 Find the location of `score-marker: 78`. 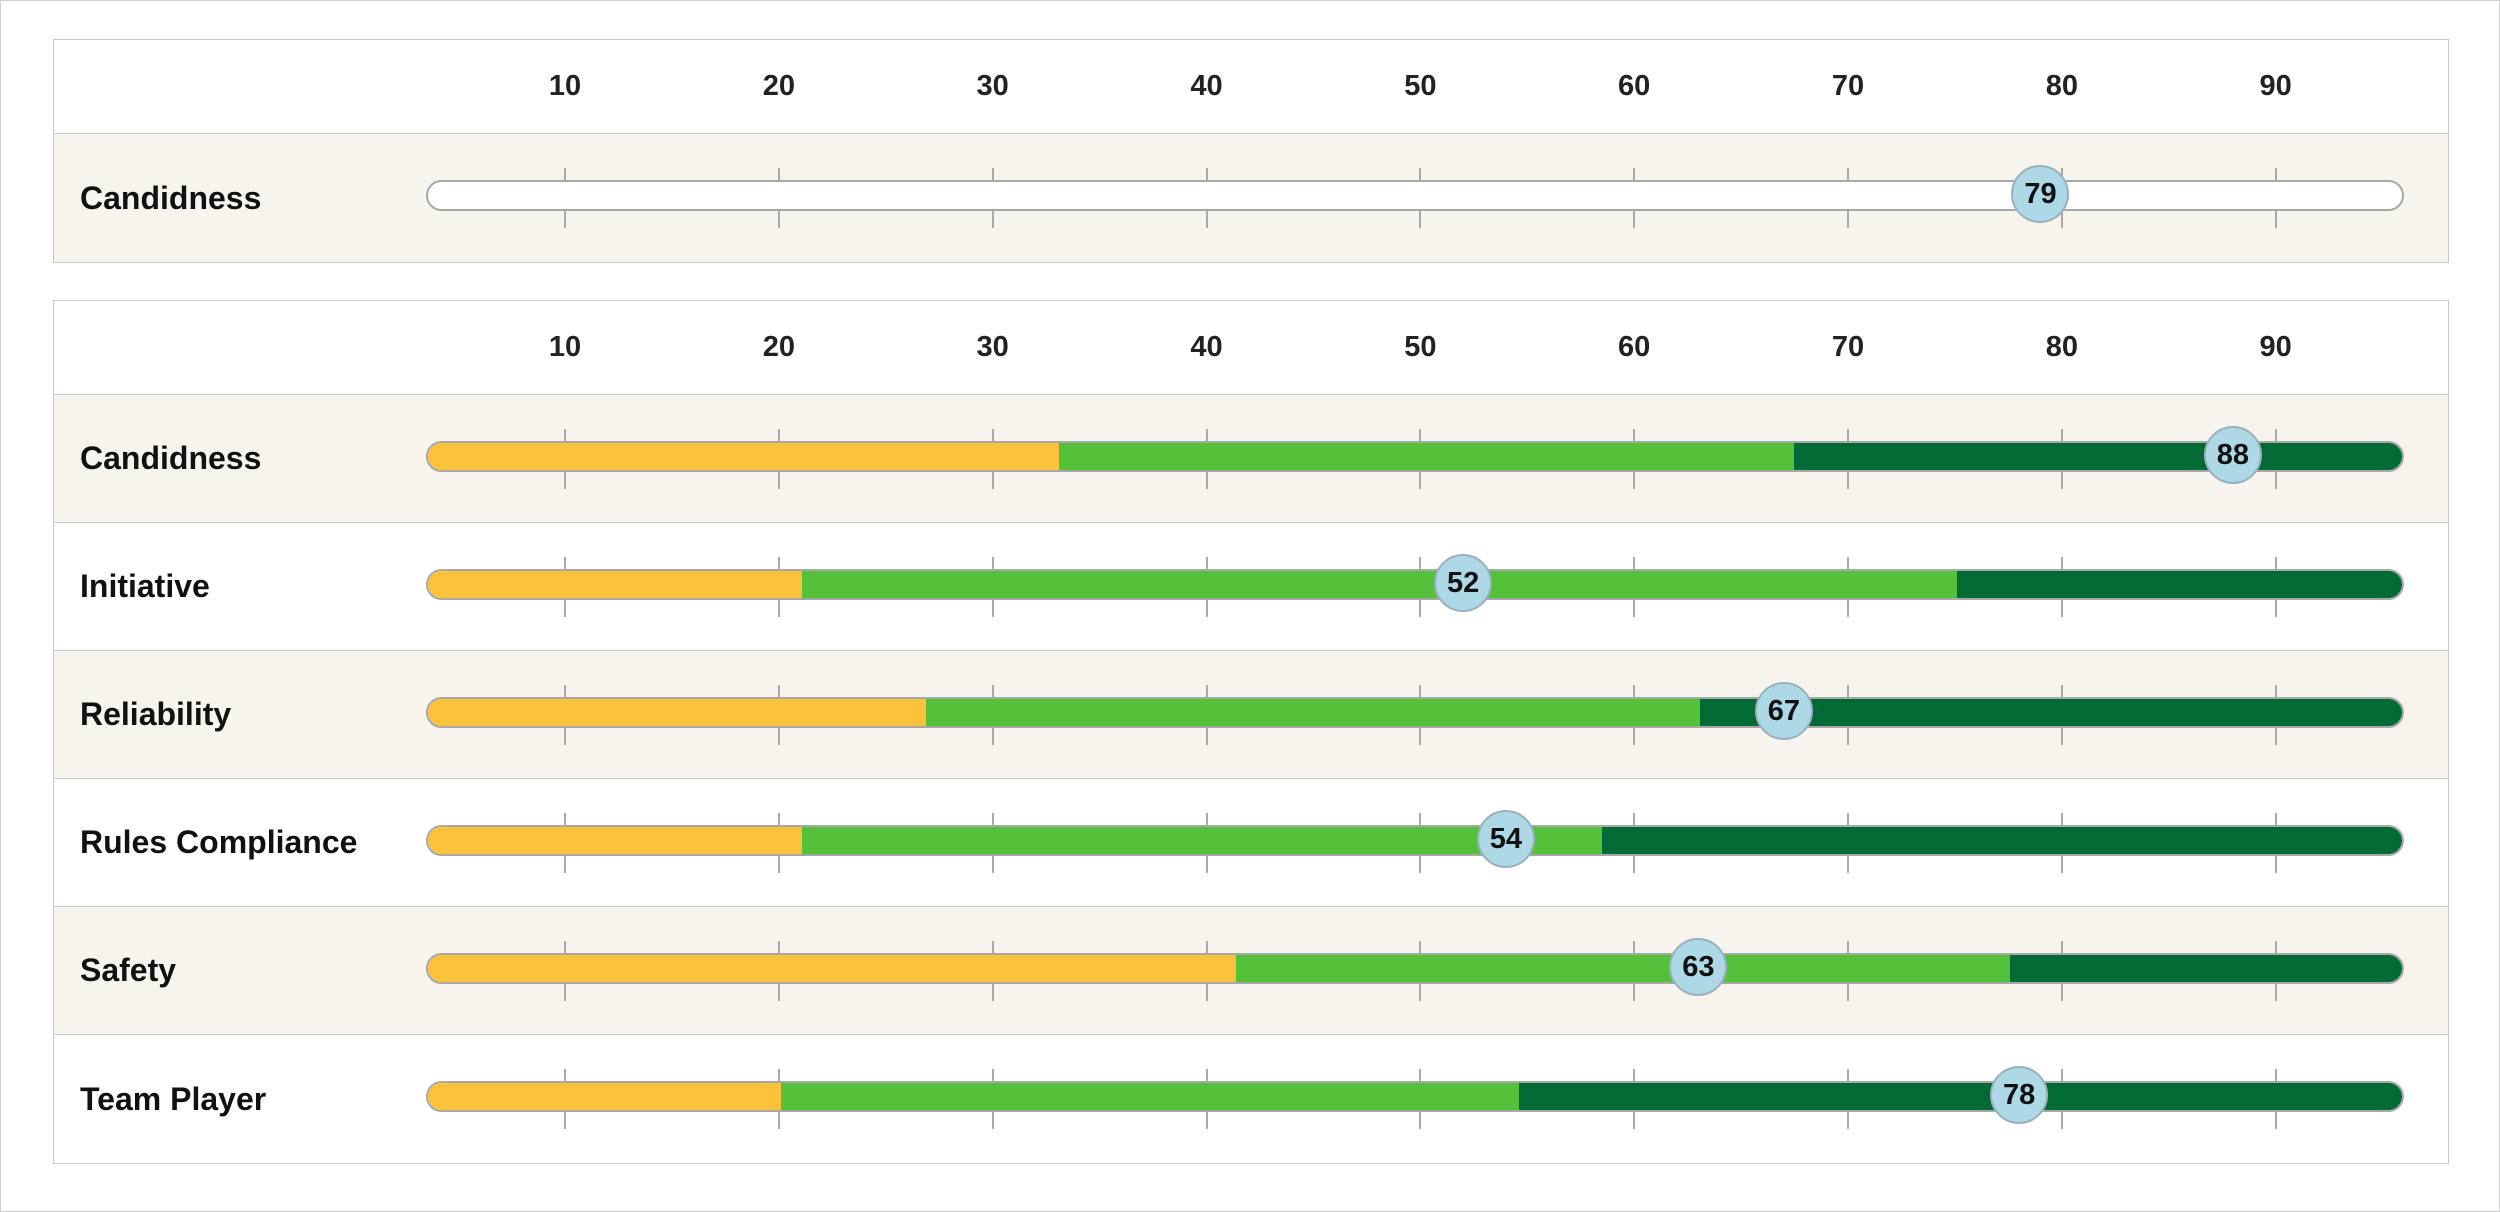

score-marker: 78 is located at coordinates (2019, 1095).